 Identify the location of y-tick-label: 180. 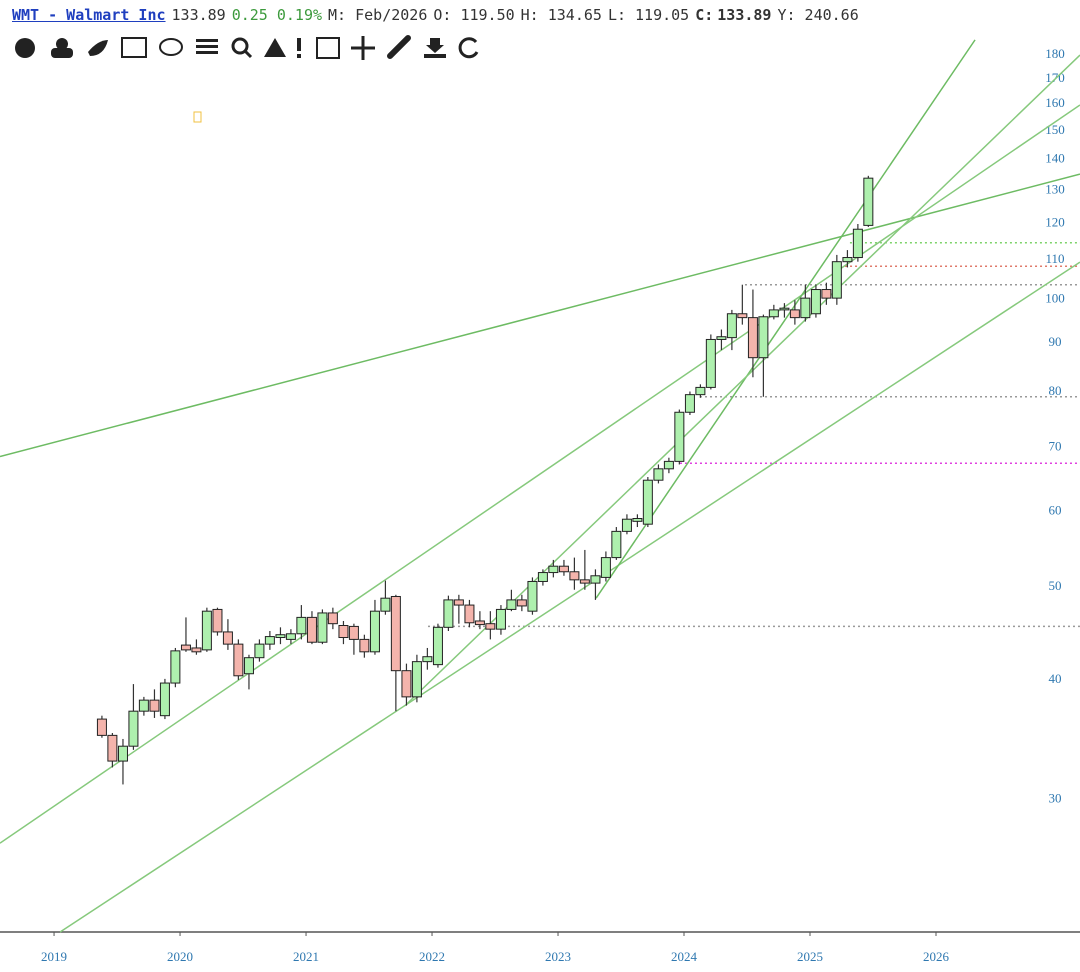
(1055, 53).